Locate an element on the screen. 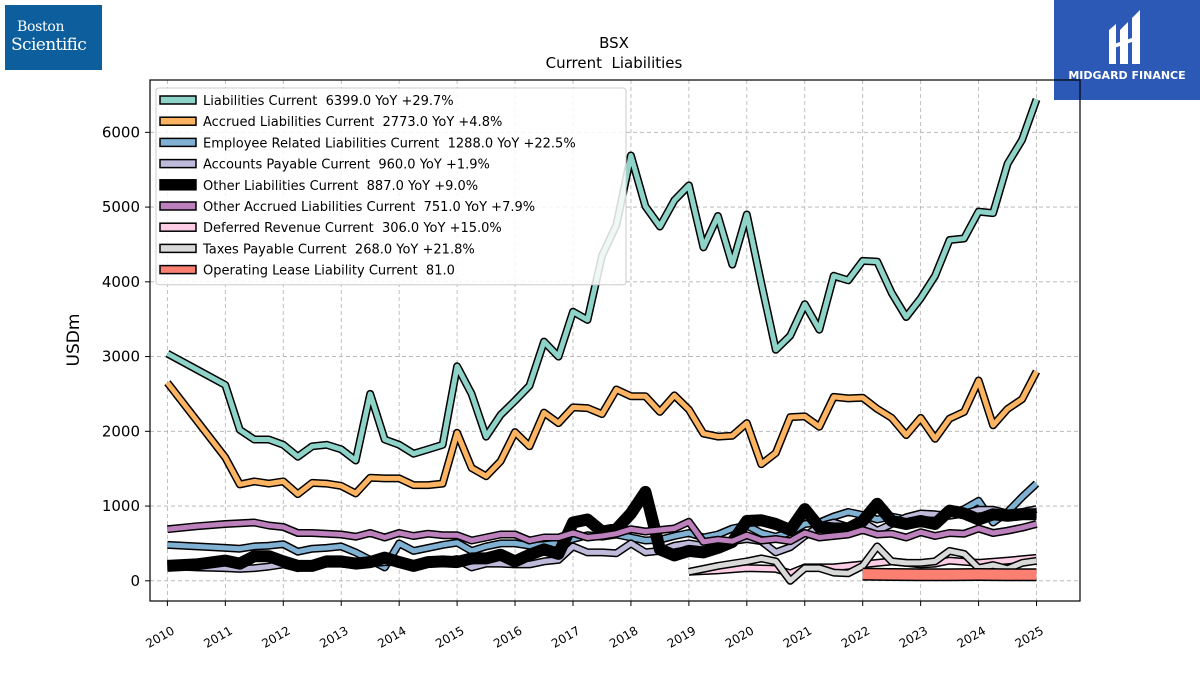 This screenshot has height=675, width=1200. x-tick-label: 2011 is located at coordinates (217, 636).